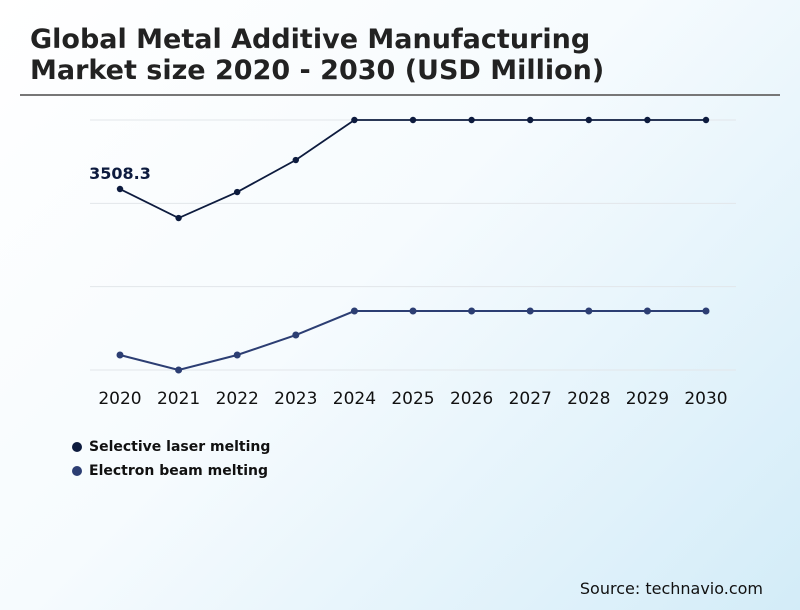  What do you see at coordinates (120, 173) in the screenshot?
I see `data-label: 3508.3` at bounding box center [120, 173].